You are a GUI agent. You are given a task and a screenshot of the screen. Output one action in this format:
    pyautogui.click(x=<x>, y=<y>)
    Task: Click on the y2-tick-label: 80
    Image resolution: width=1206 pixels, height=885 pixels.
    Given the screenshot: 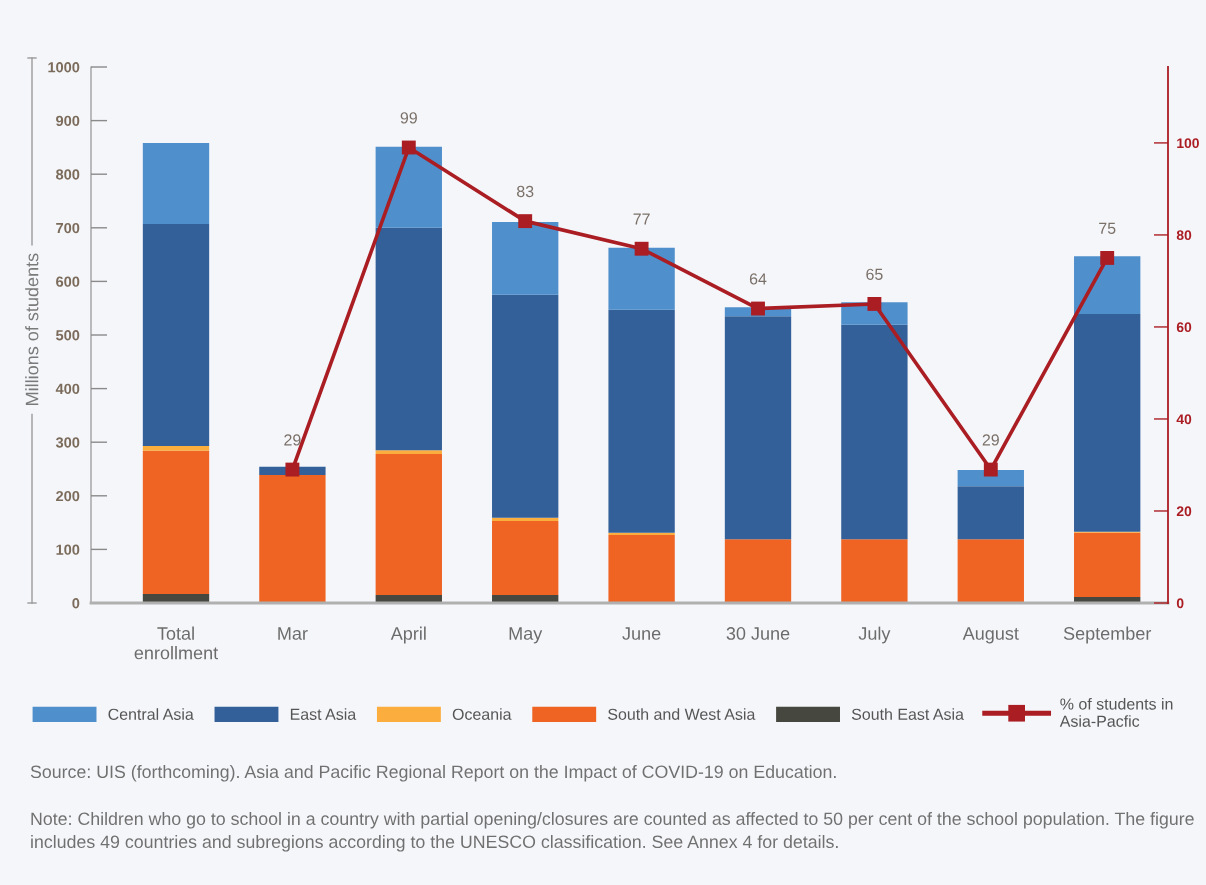 What is the action you would take?
    pyautogui.click(x=1184, y=235)
    